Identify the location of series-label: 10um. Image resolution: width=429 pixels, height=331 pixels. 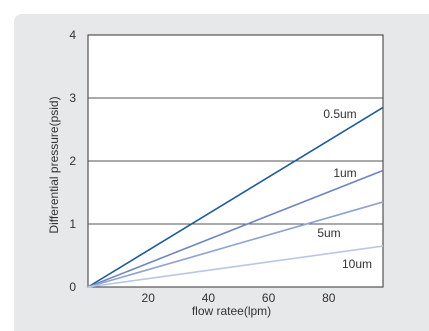
(357, 264).